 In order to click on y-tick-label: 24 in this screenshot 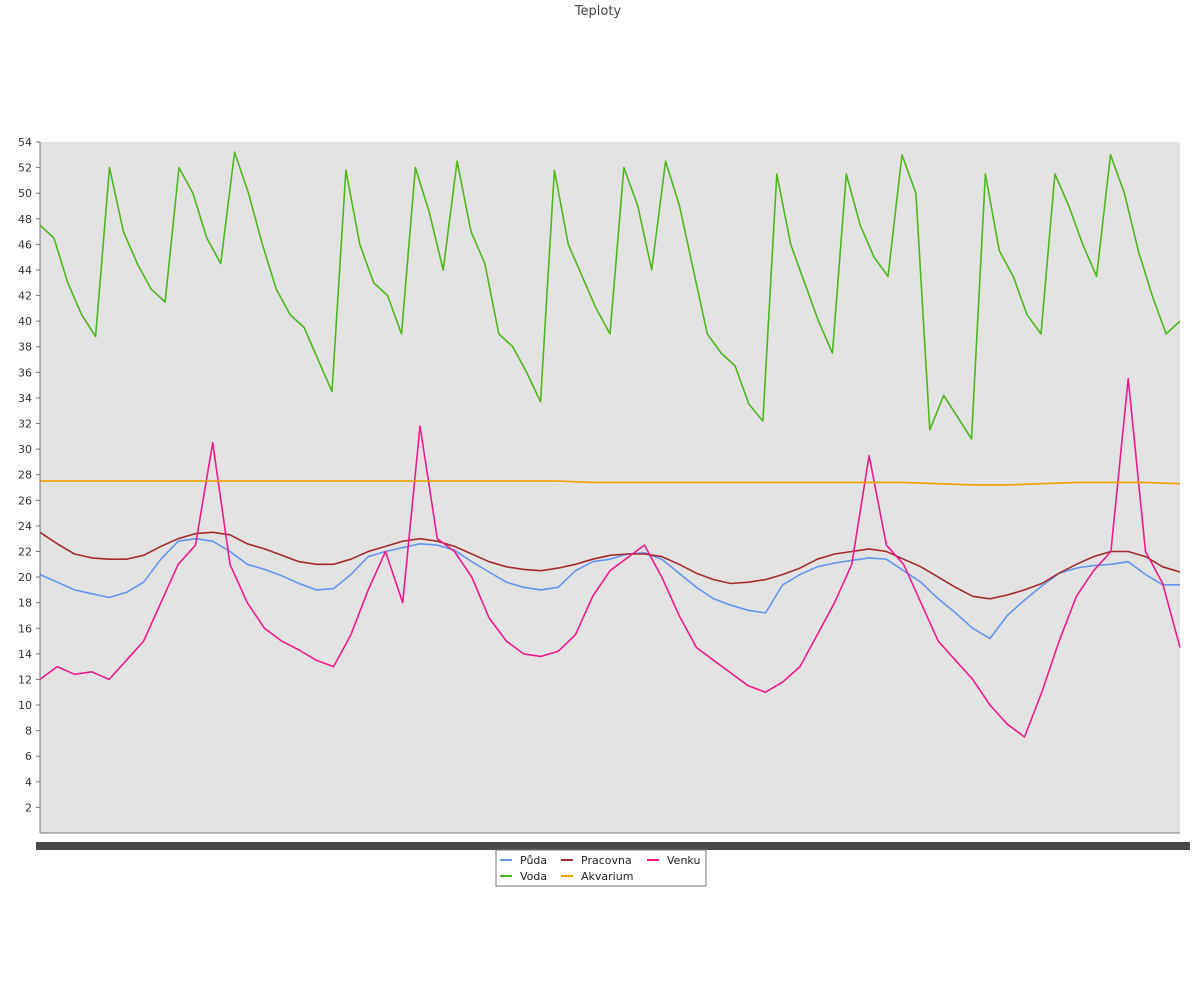, I will do `click(25, 526)`.